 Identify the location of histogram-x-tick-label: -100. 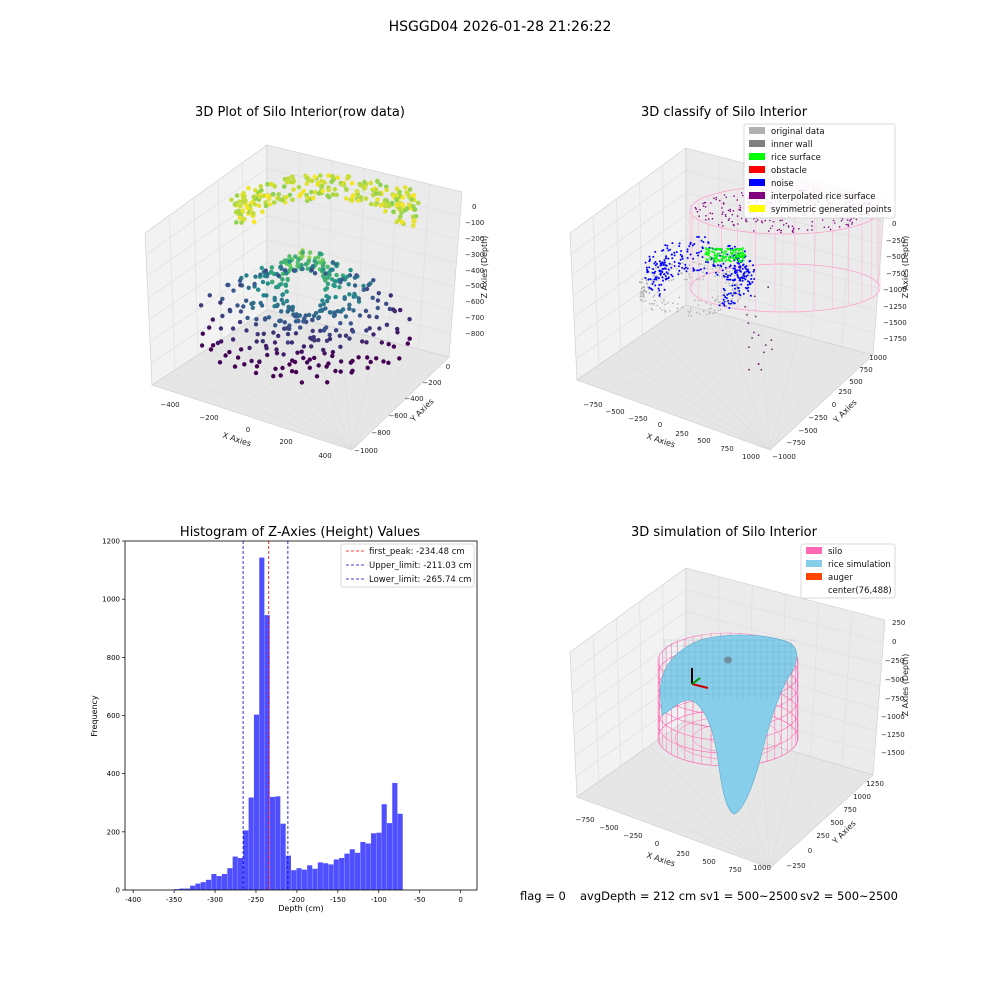
(379, 900).